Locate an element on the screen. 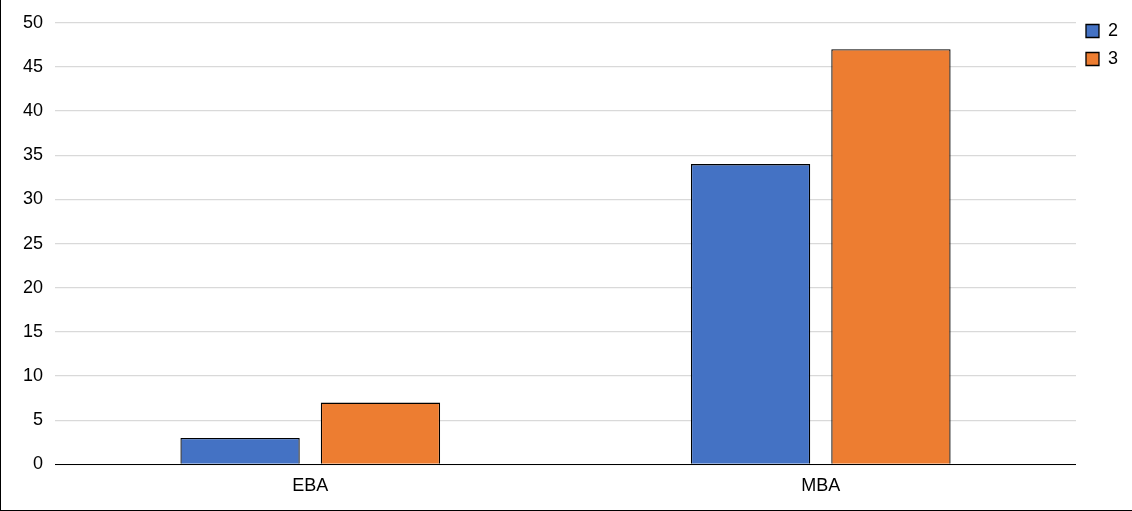 Image resolution: width=1132 pixels, height=511 pixels. y-tick-label: 25 is located at coordinates (33, 242).